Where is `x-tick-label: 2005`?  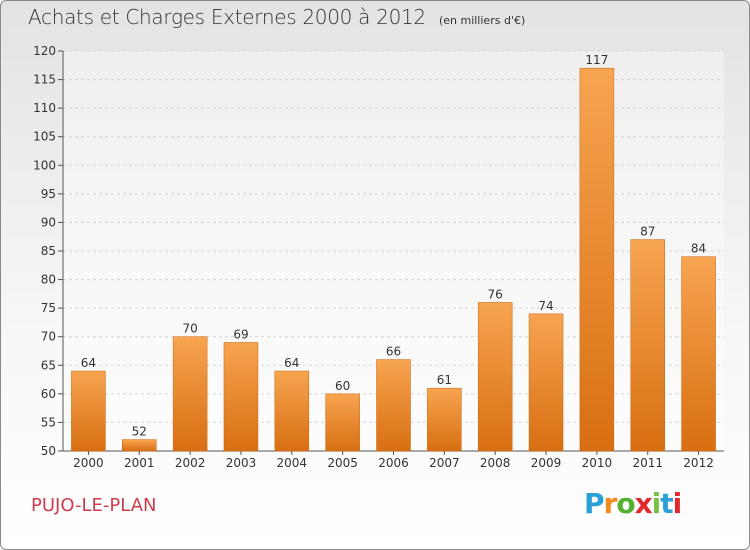
x-tick-label: 2005 is located at coordinates (342, 463).